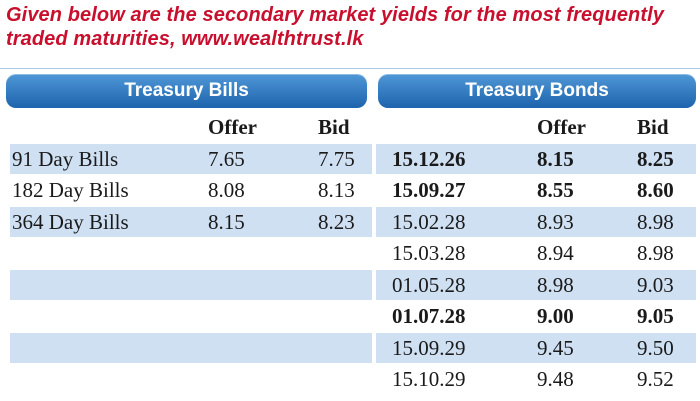 Image resolution: width=700 pixels, height=401 pixels. I want to click on bond-maturity: 15.12.26, so click(429, 158).